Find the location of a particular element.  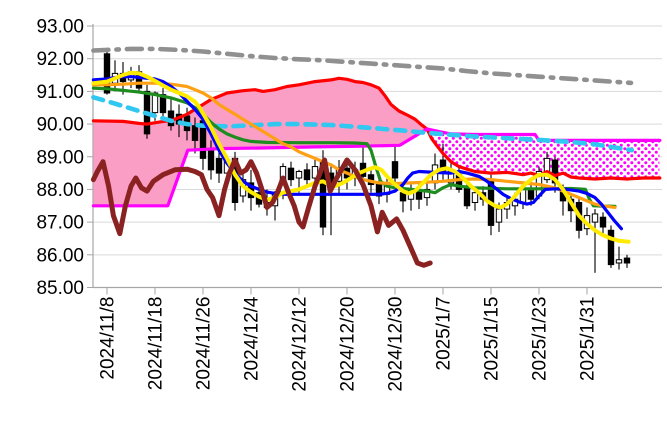

x-axis-label: 2024/11/18 is located at coordinates (156, 344).